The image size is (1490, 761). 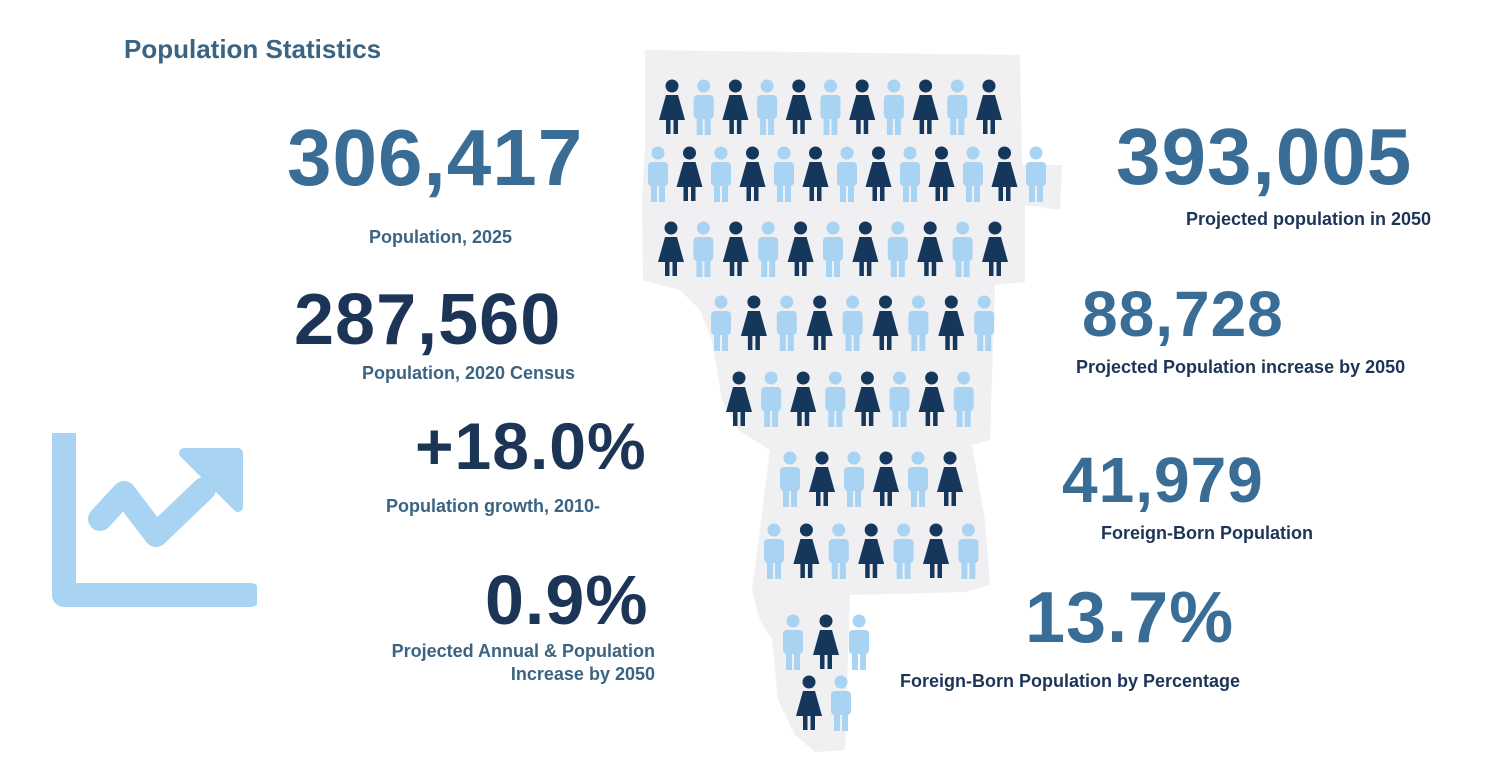 I want to click on annual-increase-label-line1: Projected Annual & Population, so click(x=523, y=651).